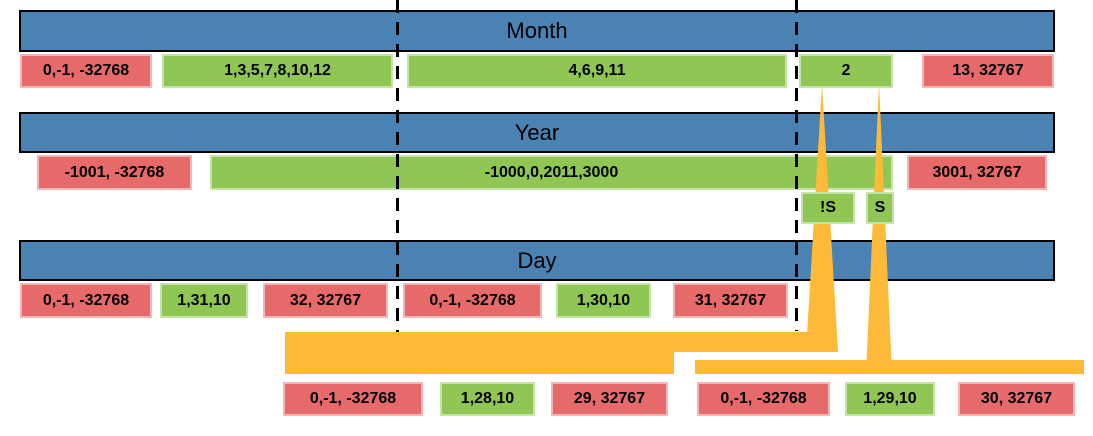 This screenshot has width=1093, height=436. Describe the element at coordinates (277, 71) in the screenshot. I see `month-31day-box: 1,3,5,7,8,10,12` at that location.